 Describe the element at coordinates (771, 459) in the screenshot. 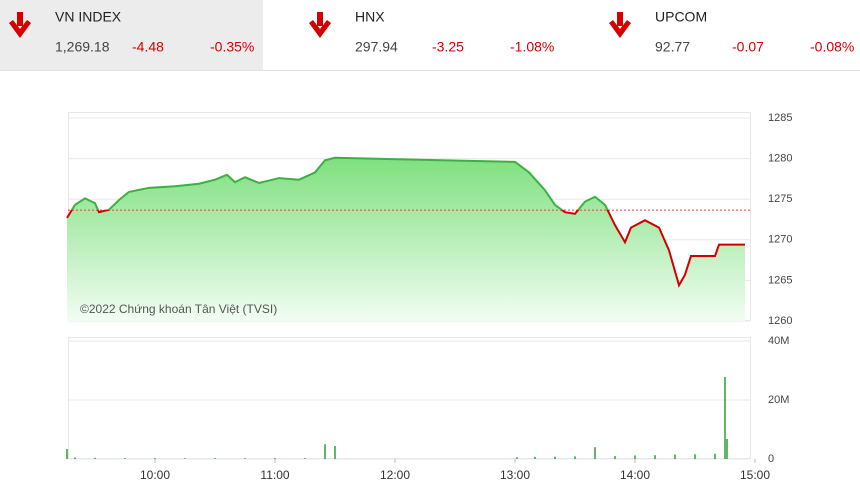

I see `y-tick-label: 0` at that location.